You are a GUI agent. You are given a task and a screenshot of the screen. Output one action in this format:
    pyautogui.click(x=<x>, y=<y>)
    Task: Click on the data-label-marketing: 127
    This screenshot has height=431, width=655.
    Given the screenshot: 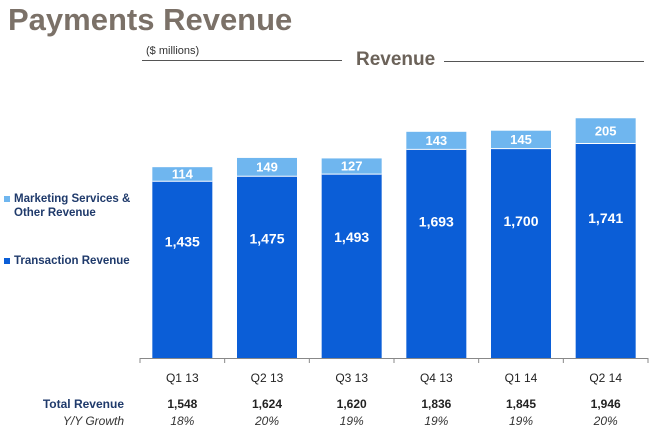 What is the action you would take?
    pyautogui.click(x=352, y=166)
    